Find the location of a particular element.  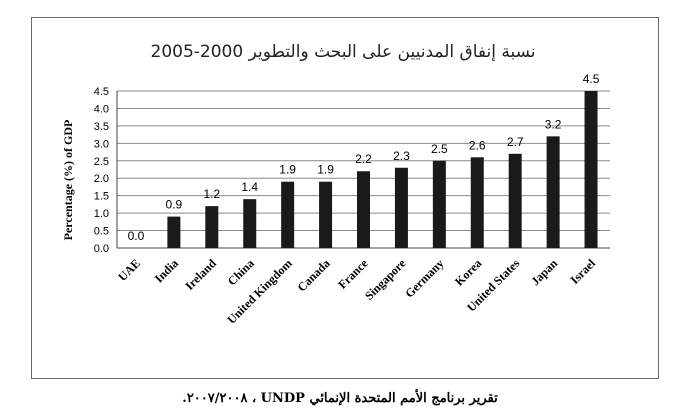

x-tick-label: India is located at coordinates (166, 270).